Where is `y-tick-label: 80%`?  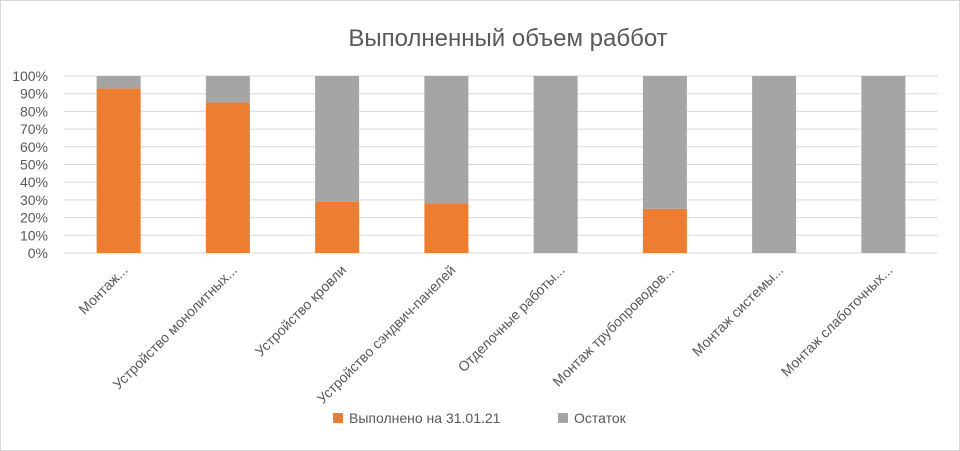 y-tick-label: 80% is located at coordinates (34, 111).